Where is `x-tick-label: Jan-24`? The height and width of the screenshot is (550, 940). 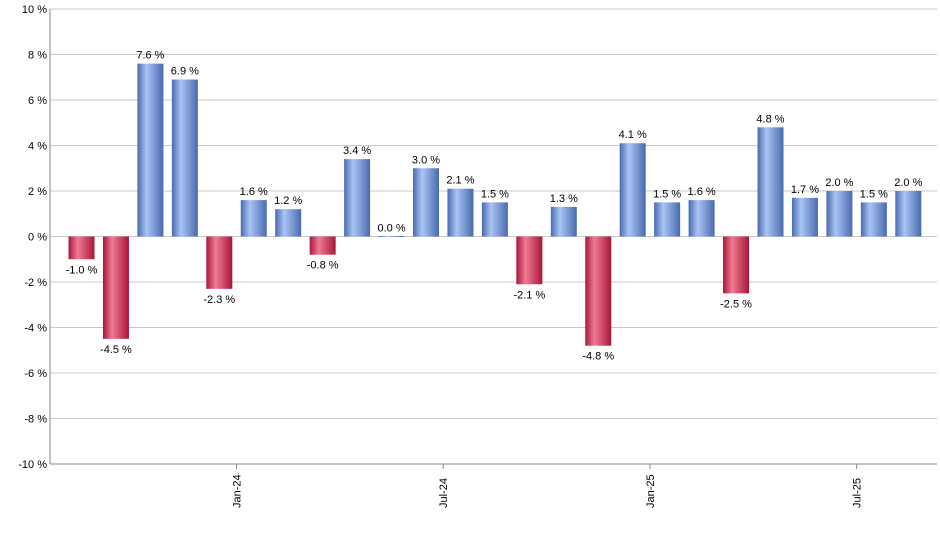 x-tick-label: Jan-24 is located at coordinates (238, 491).